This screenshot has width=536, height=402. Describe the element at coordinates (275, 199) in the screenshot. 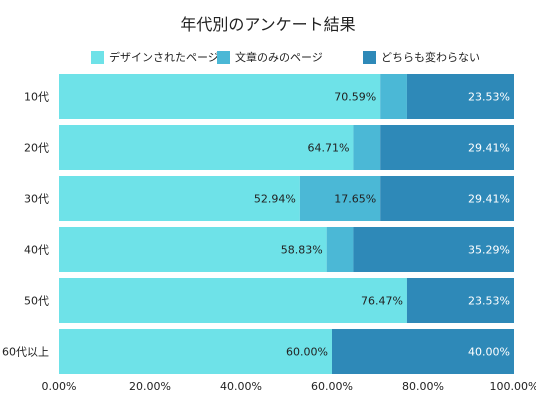

I see `data-label: 52.94%` at that location.